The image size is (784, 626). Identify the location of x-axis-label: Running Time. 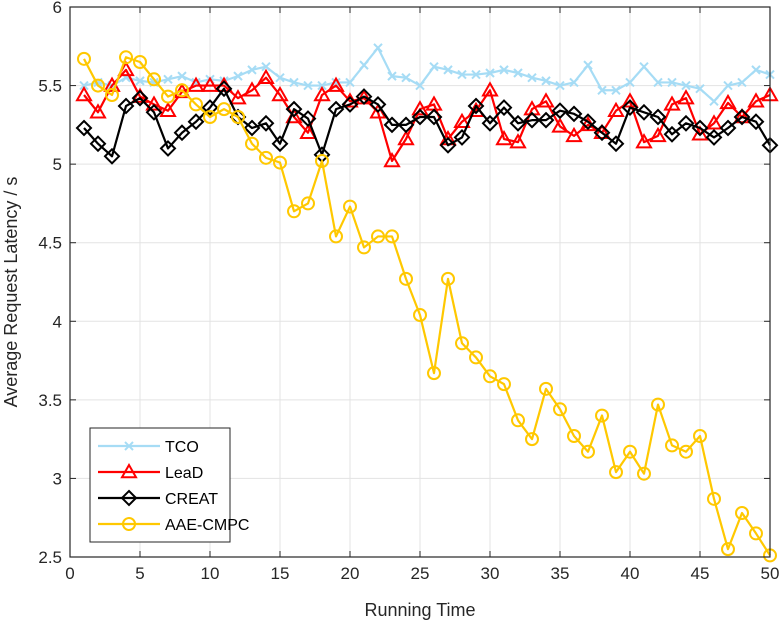
(419, 610).